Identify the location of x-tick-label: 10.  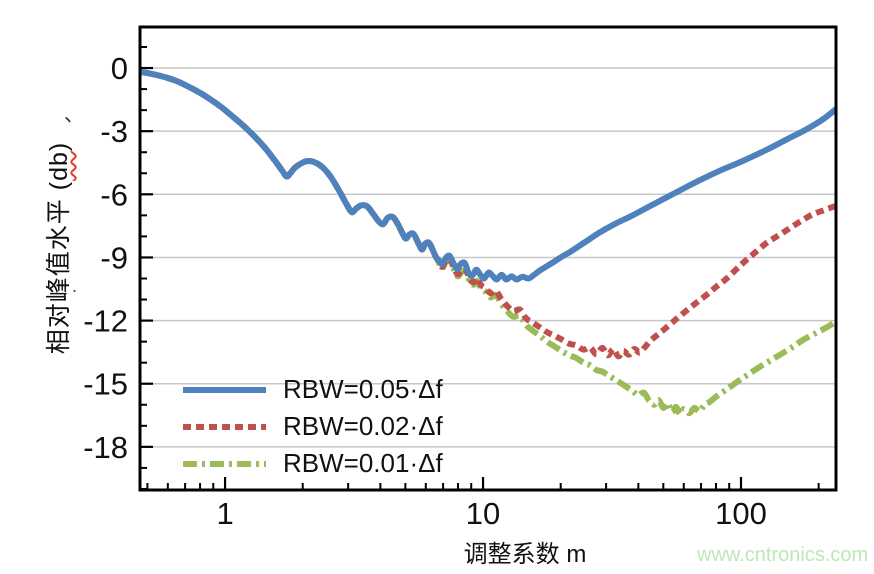
(483, 513).